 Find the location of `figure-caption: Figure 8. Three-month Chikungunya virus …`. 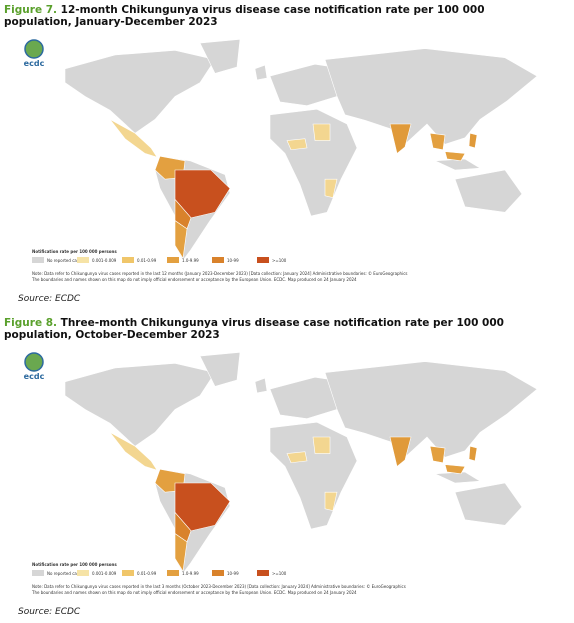

figure-caption: Figure 8. Three-month Chikungunya virus … is located at coordinates (274, 329).